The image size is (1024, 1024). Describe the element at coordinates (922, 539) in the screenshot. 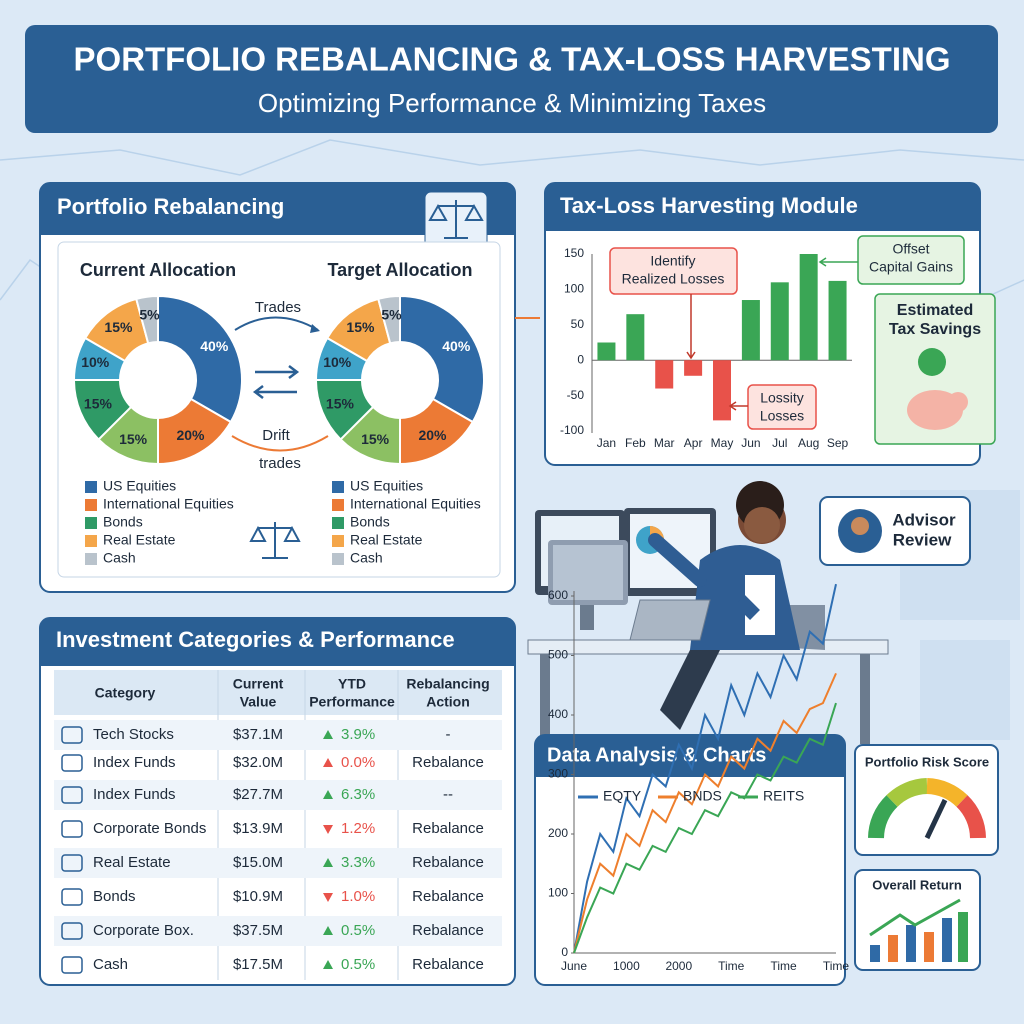

I see `advisor-label: Review` at that location.